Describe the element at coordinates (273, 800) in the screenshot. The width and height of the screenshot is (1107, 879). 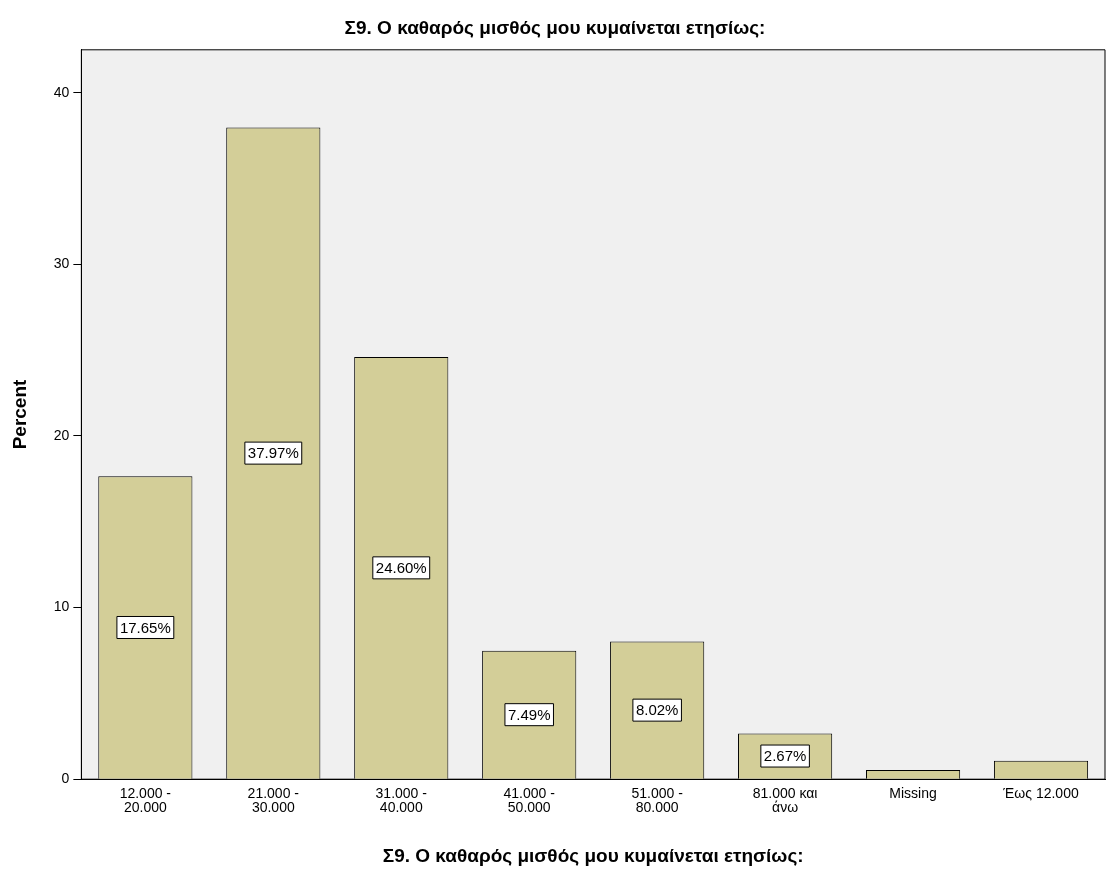
I see `x-tick-label: 21.000 - 30.000` at that location.